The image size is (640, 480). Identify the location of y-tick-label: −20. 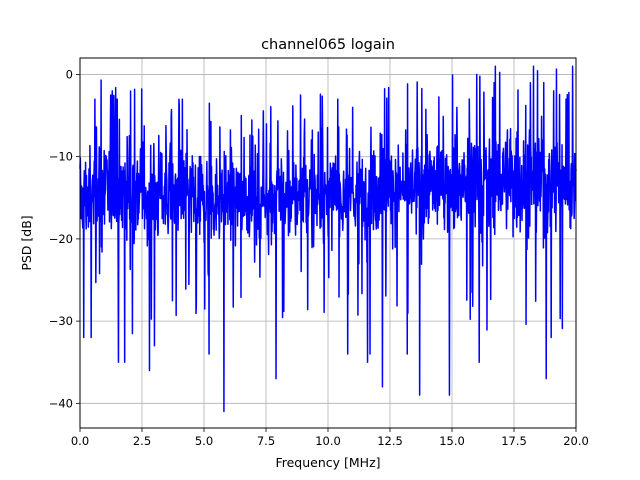
(61, 239).